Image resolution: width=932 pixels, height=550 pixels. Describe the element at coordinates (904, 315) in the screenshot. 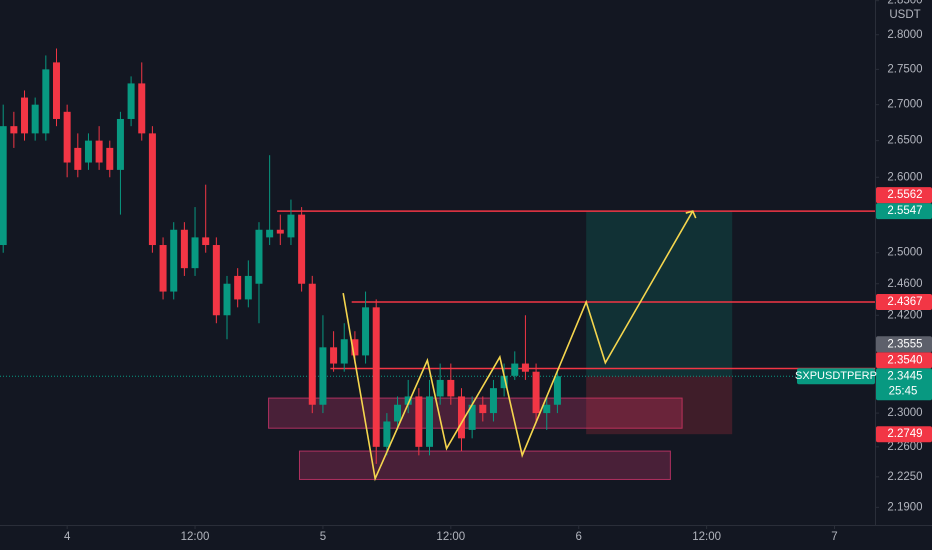

I see `y-tick-label: 2.4200` at that location.